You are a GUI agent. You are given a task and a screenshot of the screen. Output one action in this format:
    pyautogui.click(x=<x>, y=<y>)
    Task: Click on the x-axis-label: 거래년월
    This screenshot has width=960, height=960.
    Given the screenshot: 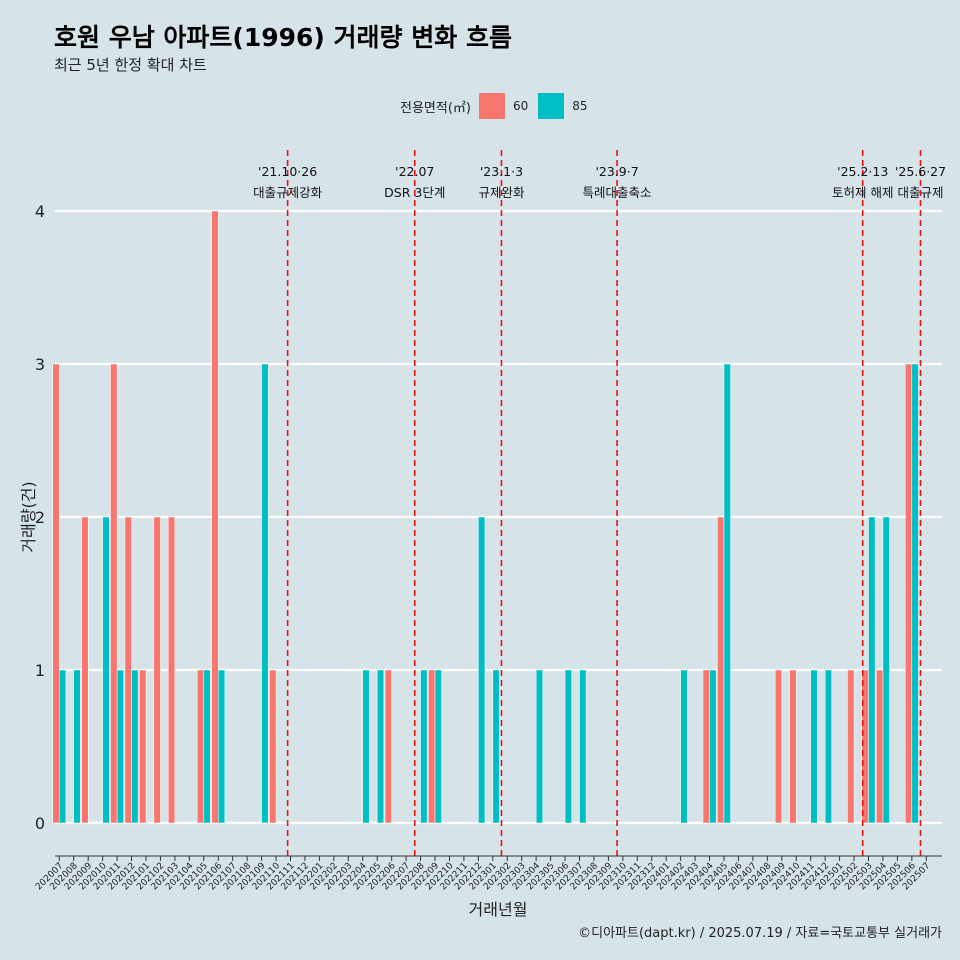 What is the action you would take?
    pyautogui.click(x=498, y=909)
    